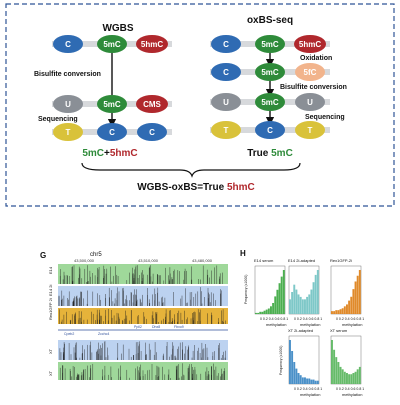 This screenshot has height=405, width=400. I want to click on track-label-2: E14 2i, so click(50, 290).